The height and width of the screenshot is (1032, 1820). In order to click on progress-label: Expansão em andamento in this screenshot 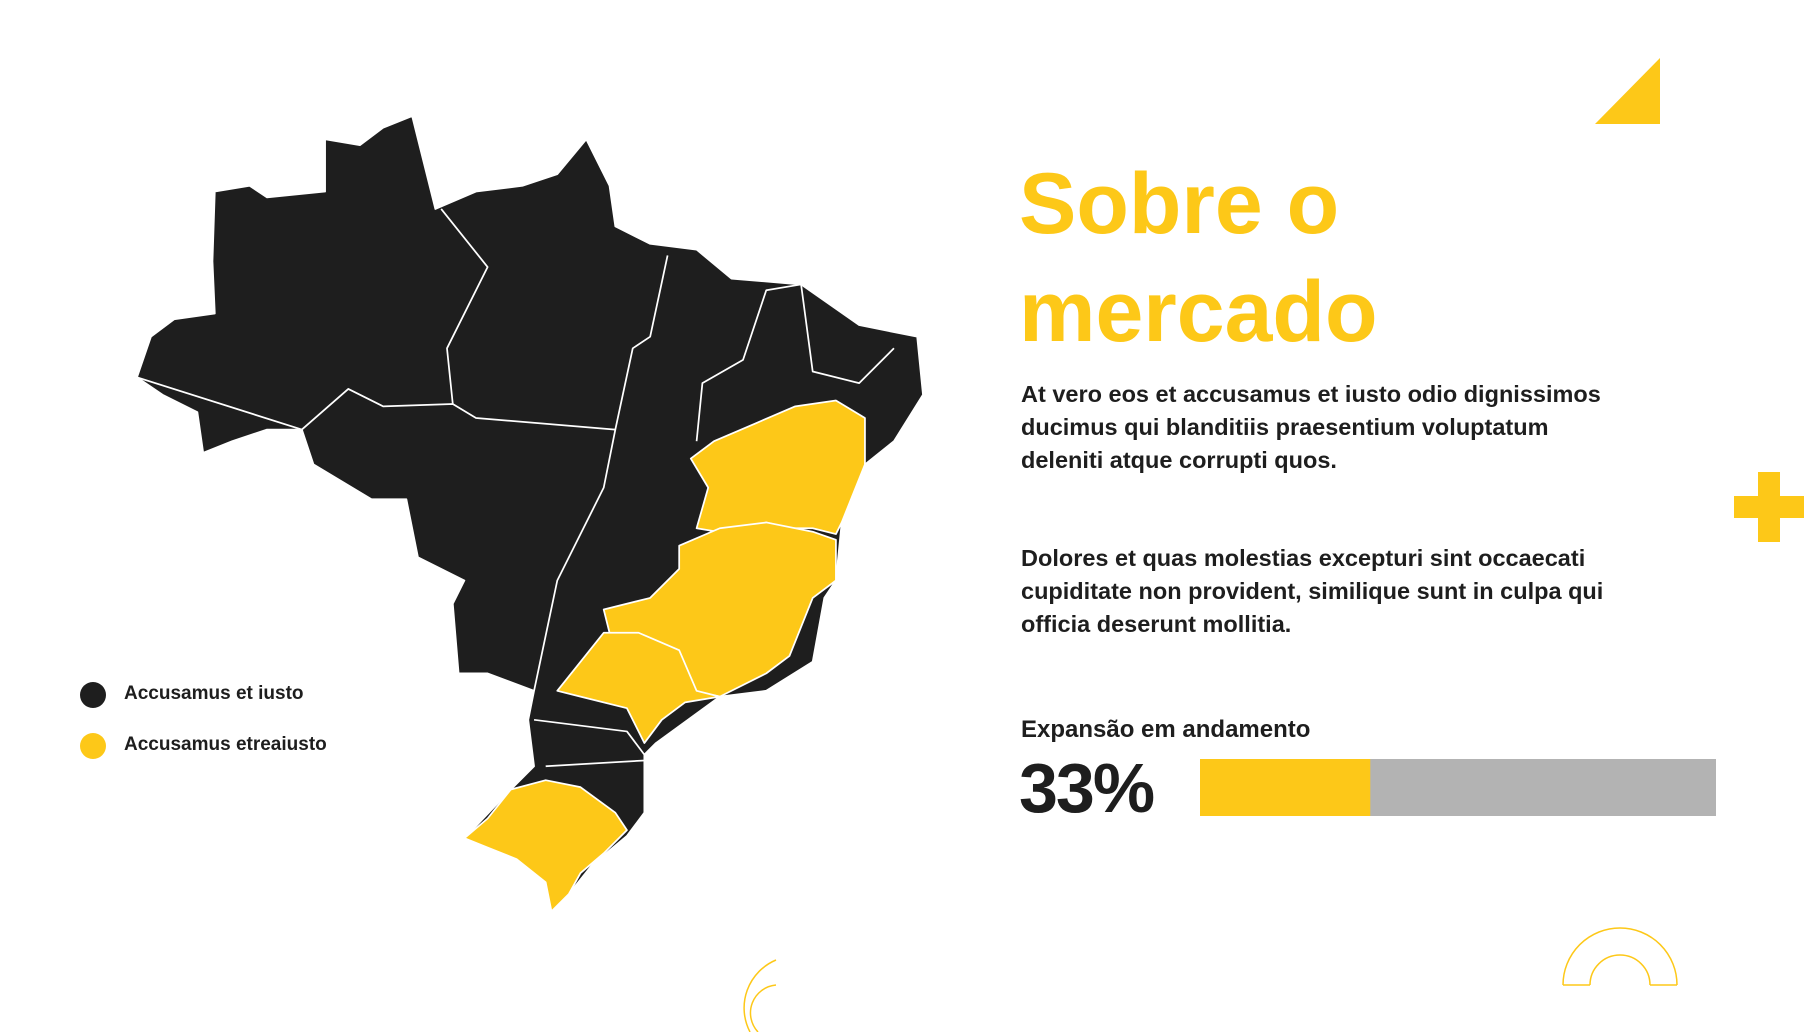, I will do `click(1166, 729)`.